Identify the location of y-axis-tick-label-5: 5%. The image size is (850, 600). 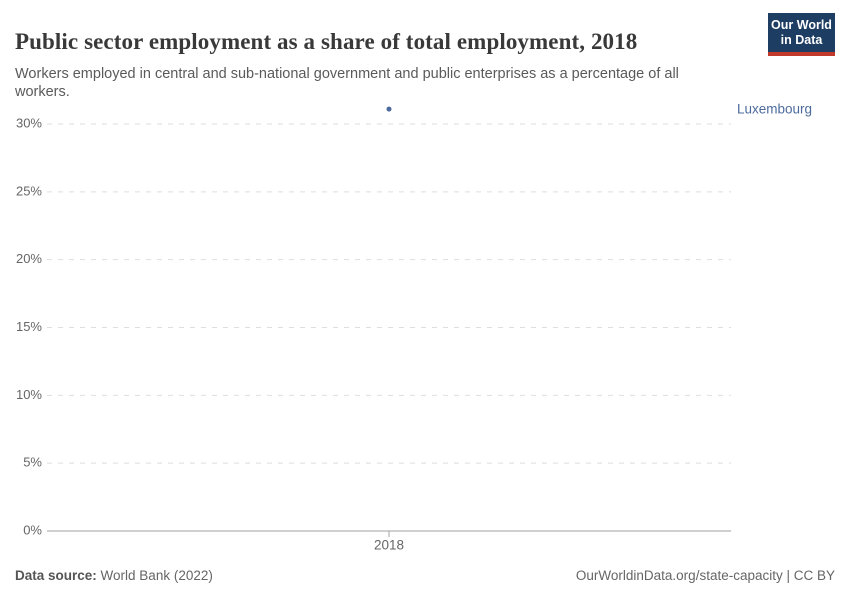
(32, 462).